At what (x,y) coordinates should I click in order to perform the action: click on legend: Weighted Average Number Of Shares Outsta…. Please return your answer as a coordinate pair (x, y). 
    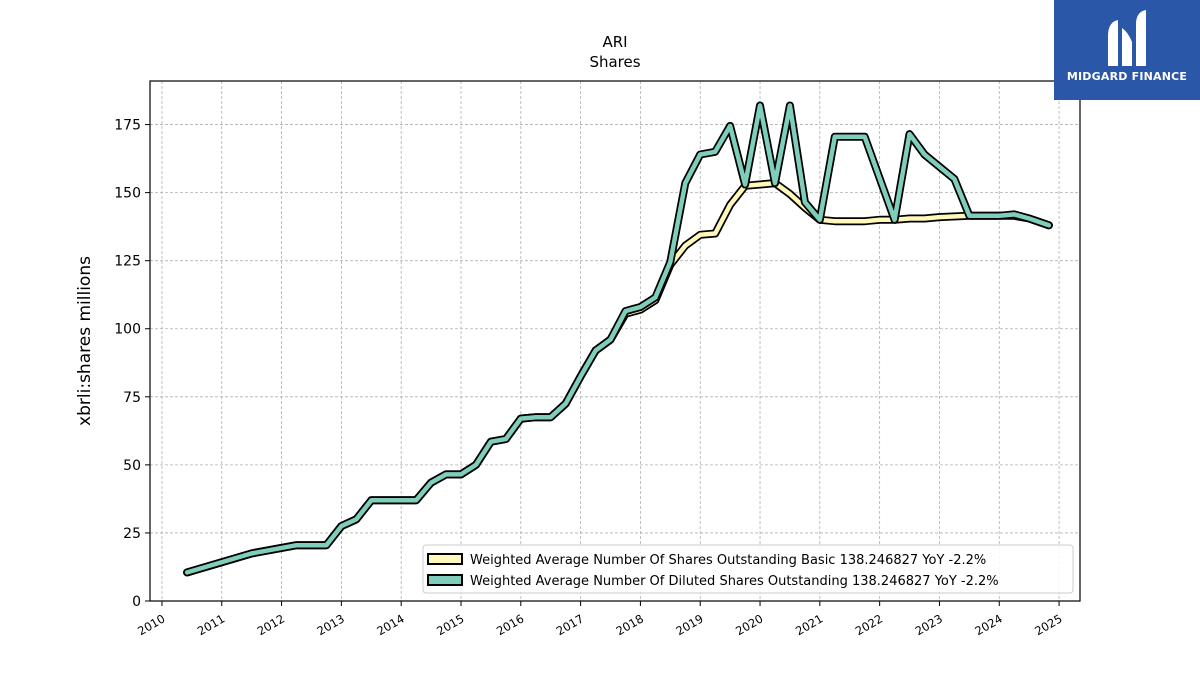
    Looking at the image, I should click on (748, 569).